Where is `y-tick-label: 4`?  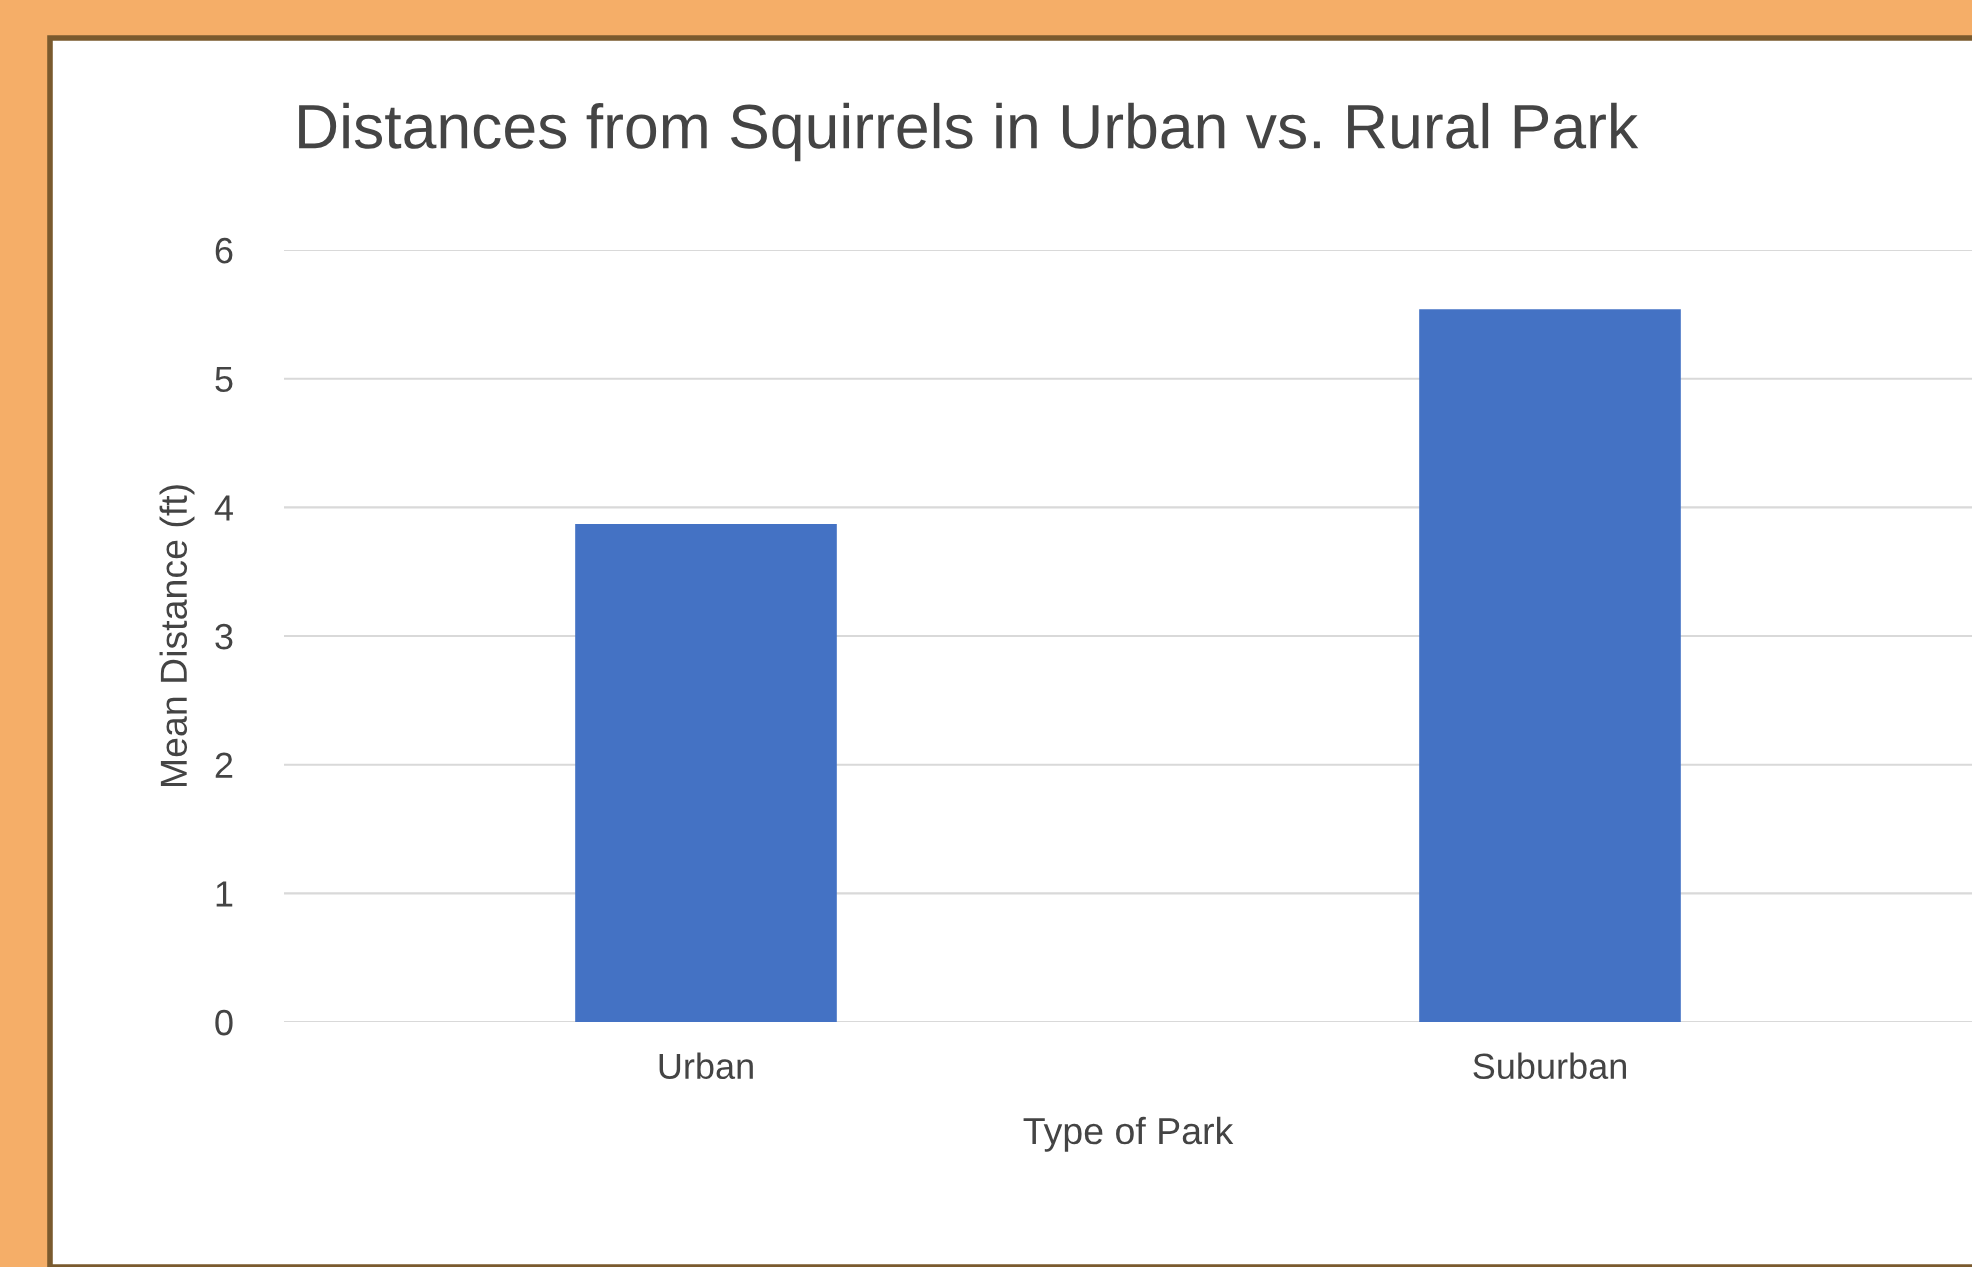 y-tick-label: 4 is located at coordinates (223, 508).